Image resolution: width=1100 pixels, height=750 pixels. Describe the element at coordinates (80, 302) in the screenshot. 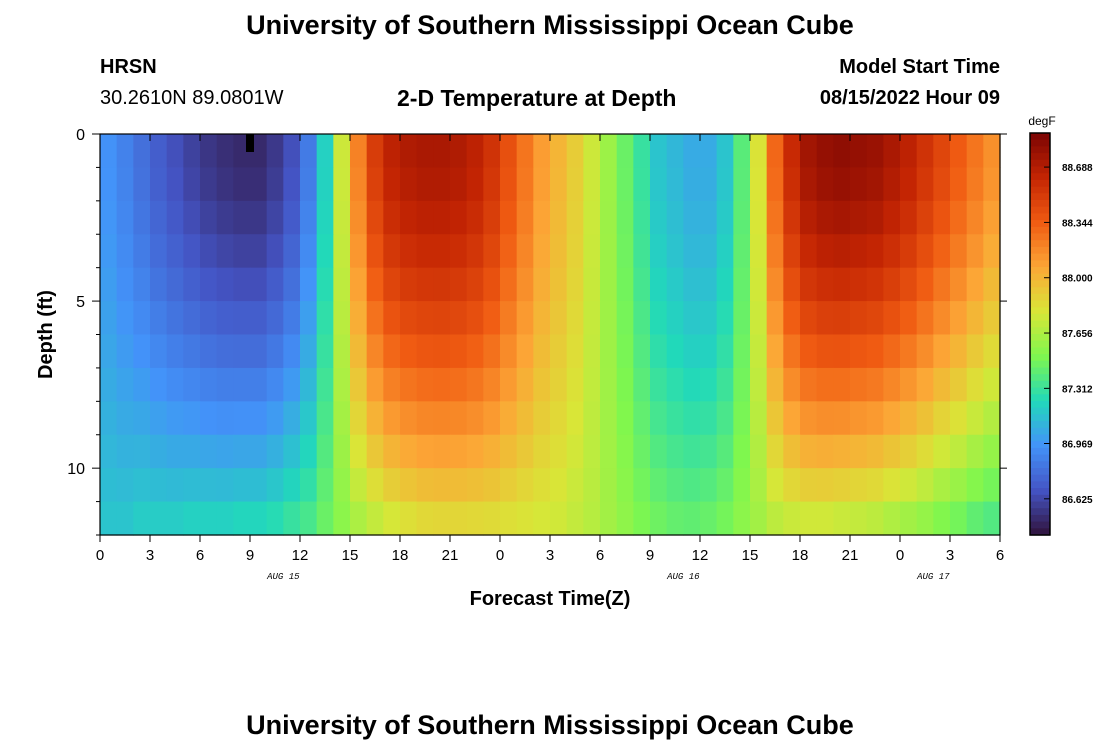

I see `y-tick-label: 5` at that location.